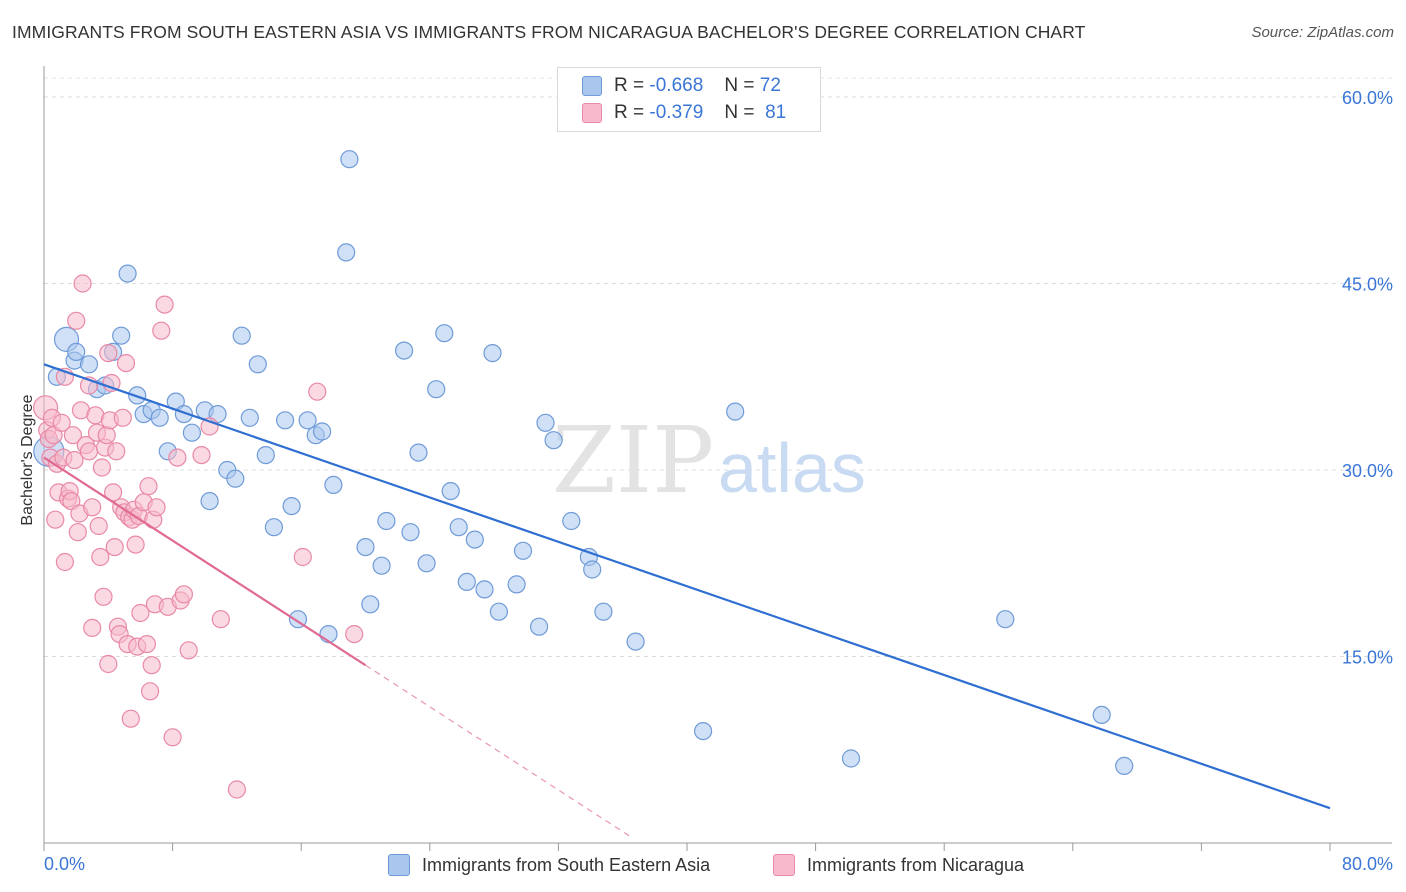 This screenshot has width=1406, height=892. Describe the element at coordinates (776, 112) in the screenshot. I see `legend-n-value: 81` at that location.